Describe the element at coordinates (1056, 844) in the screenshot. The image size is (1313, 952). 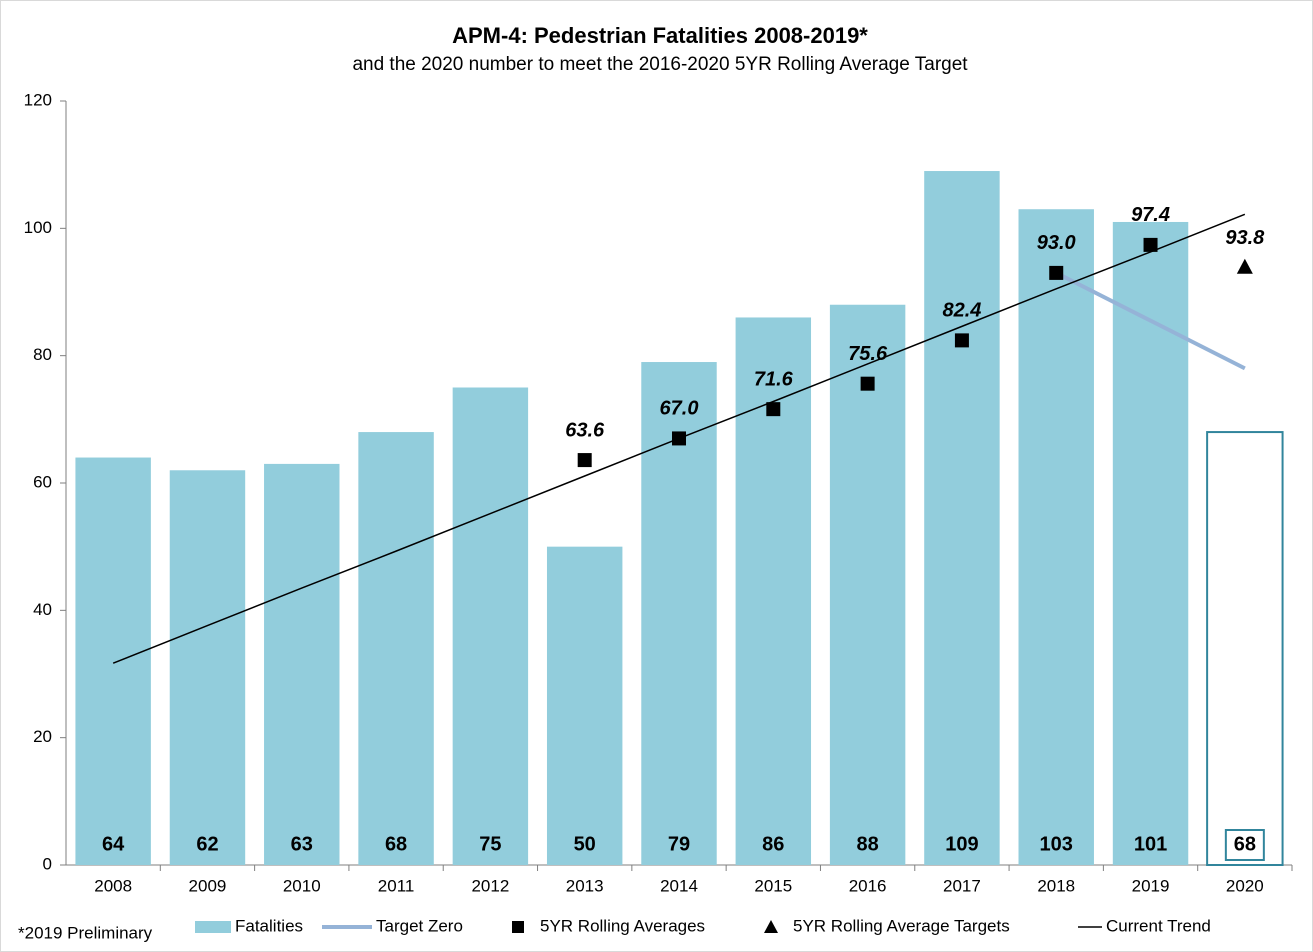
I see `data-label: 103` at that location.